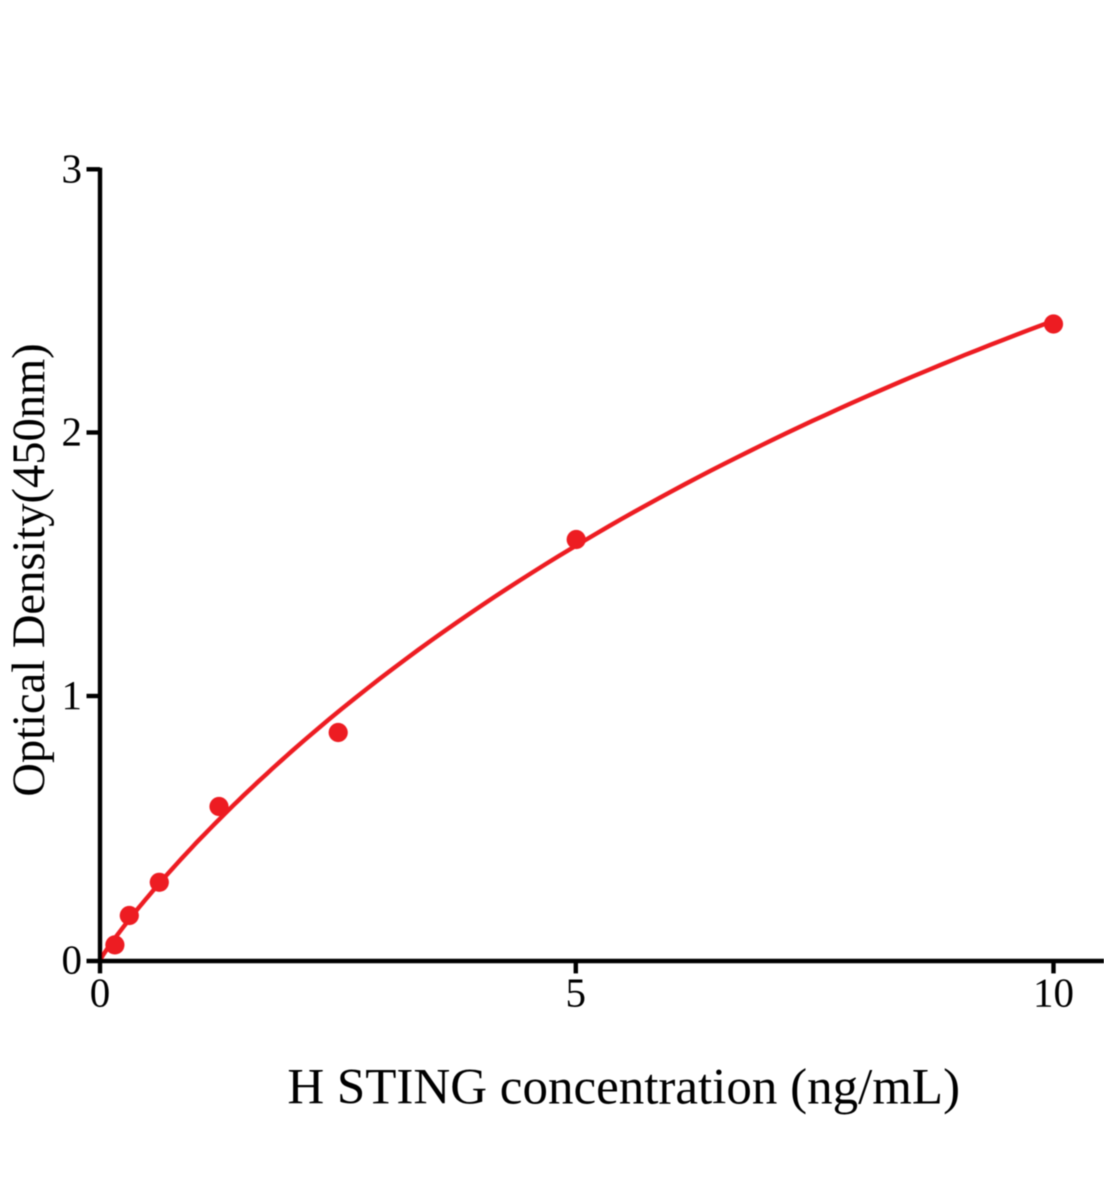  I want to click on svg-text: 2, so click(72, 432).